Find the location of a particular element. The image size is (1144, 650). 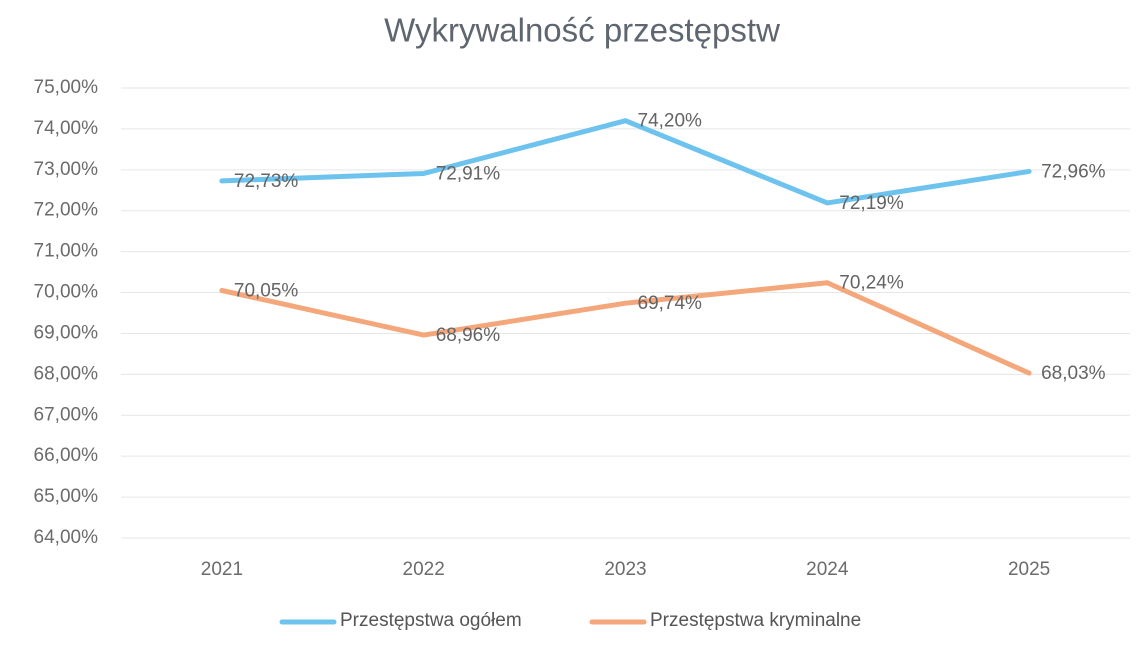

data-label: 68,96% is located at coordinates (468, 335).